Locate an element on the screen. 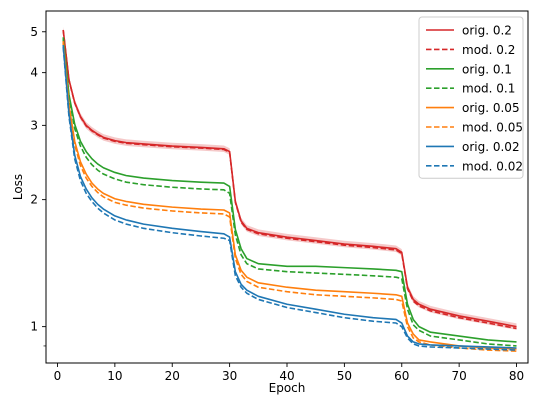 The height and width of the screenshot is (409, 545). x-tick-label: 40 is located at coordinates (286, 376).